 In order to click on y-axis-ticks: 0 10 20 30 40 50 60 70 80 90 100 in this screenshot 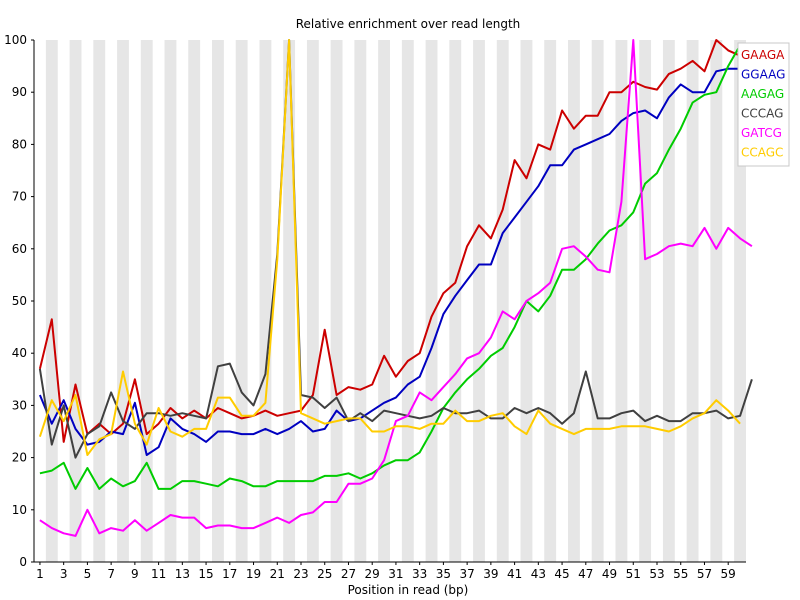, I will do `click(19, 301)`.